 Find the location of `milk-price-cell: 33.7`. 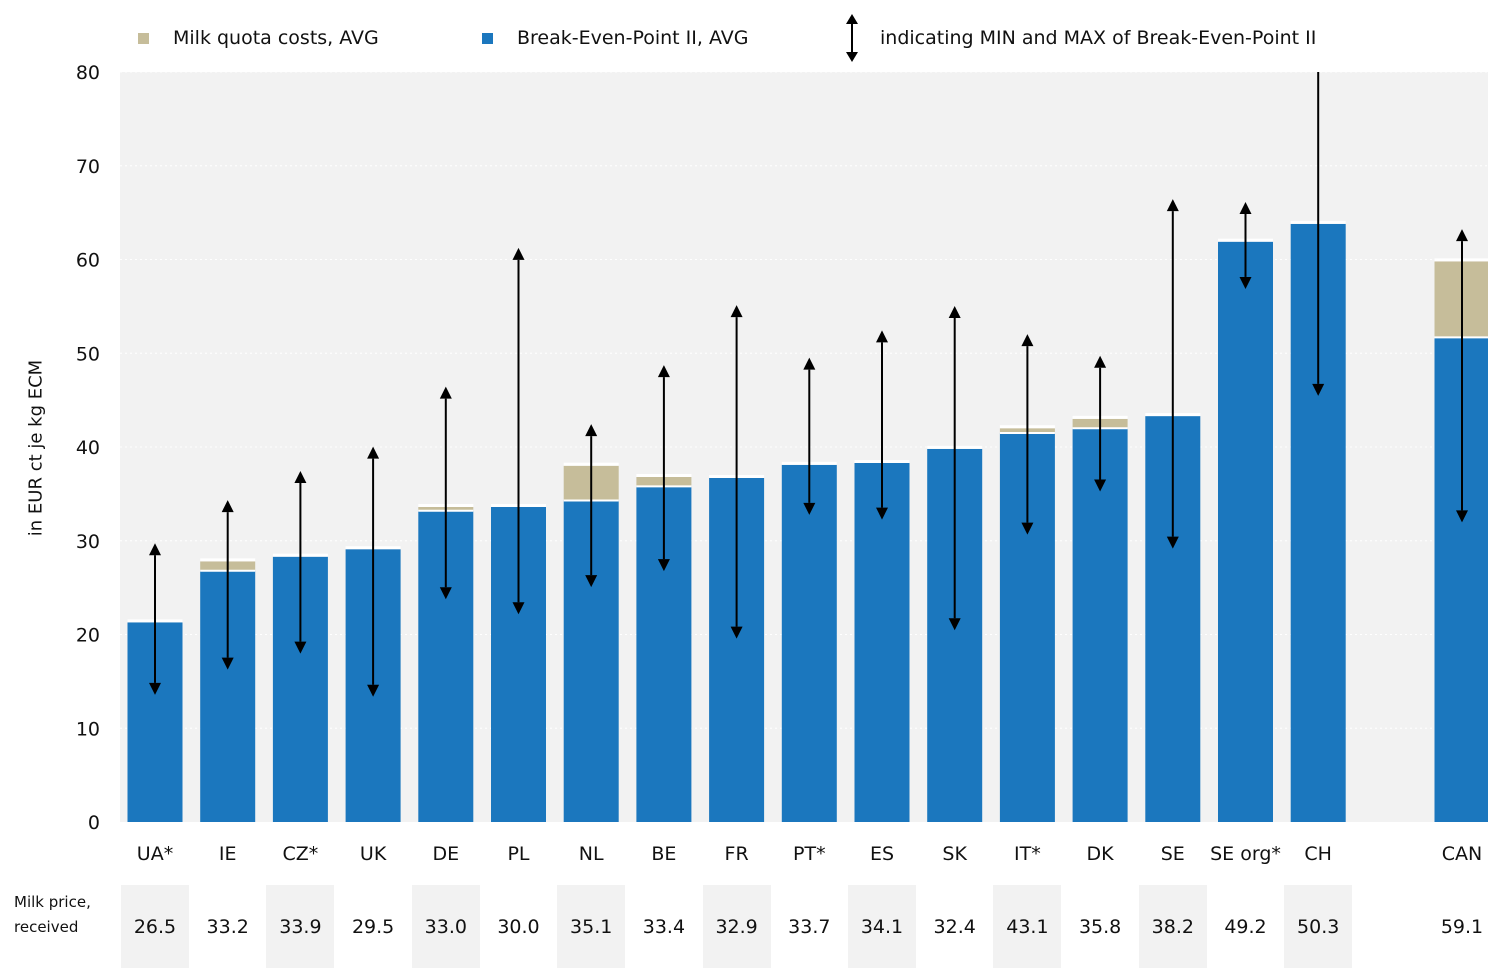

milk-price-cell: 33.7 is located at coordinates (809, 926).